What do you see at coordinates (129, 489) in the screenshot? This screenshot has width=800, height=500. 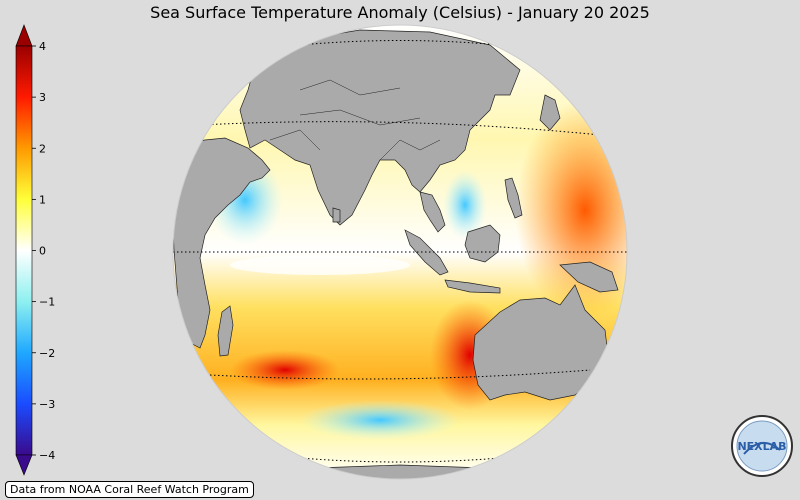 I see `data-credit: Data from NOAA Coral Reef Watch Program` at bounding box center [129, 489].